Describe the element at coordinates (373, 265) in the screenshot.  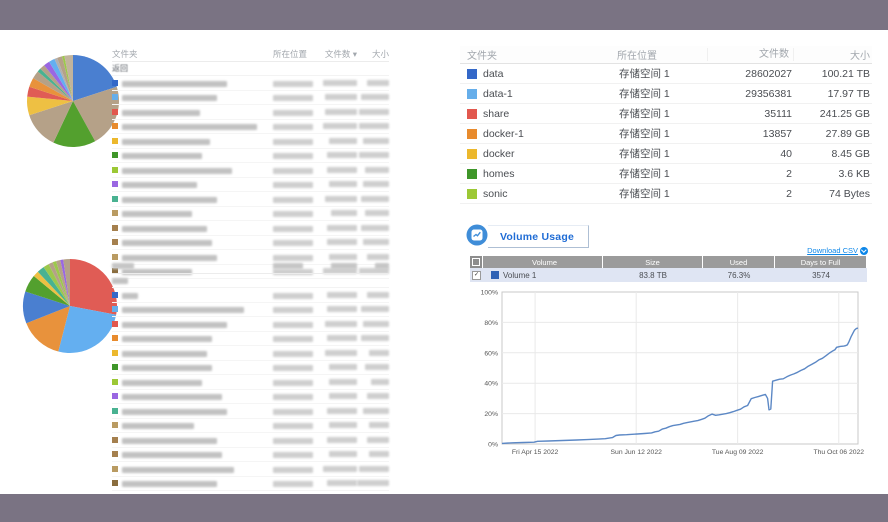
I see `header-size-blurred` at that location.